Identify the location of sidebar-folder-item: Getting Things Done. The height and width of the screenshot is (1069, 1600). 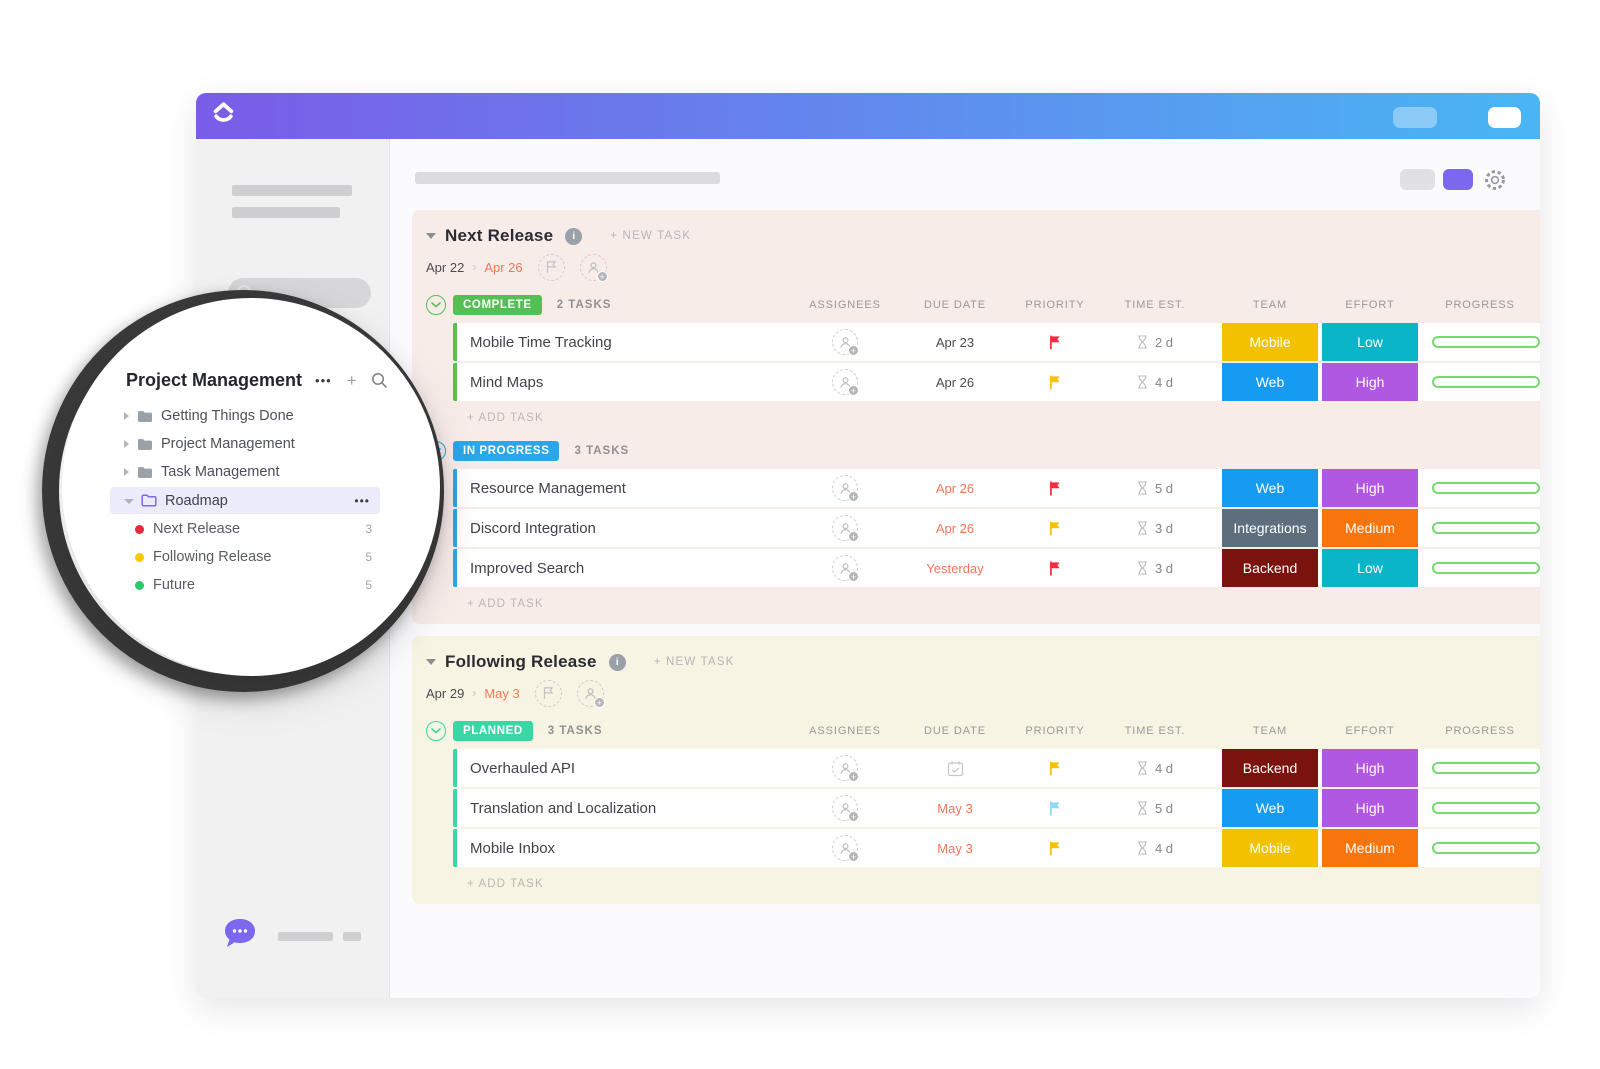
(245, 416).